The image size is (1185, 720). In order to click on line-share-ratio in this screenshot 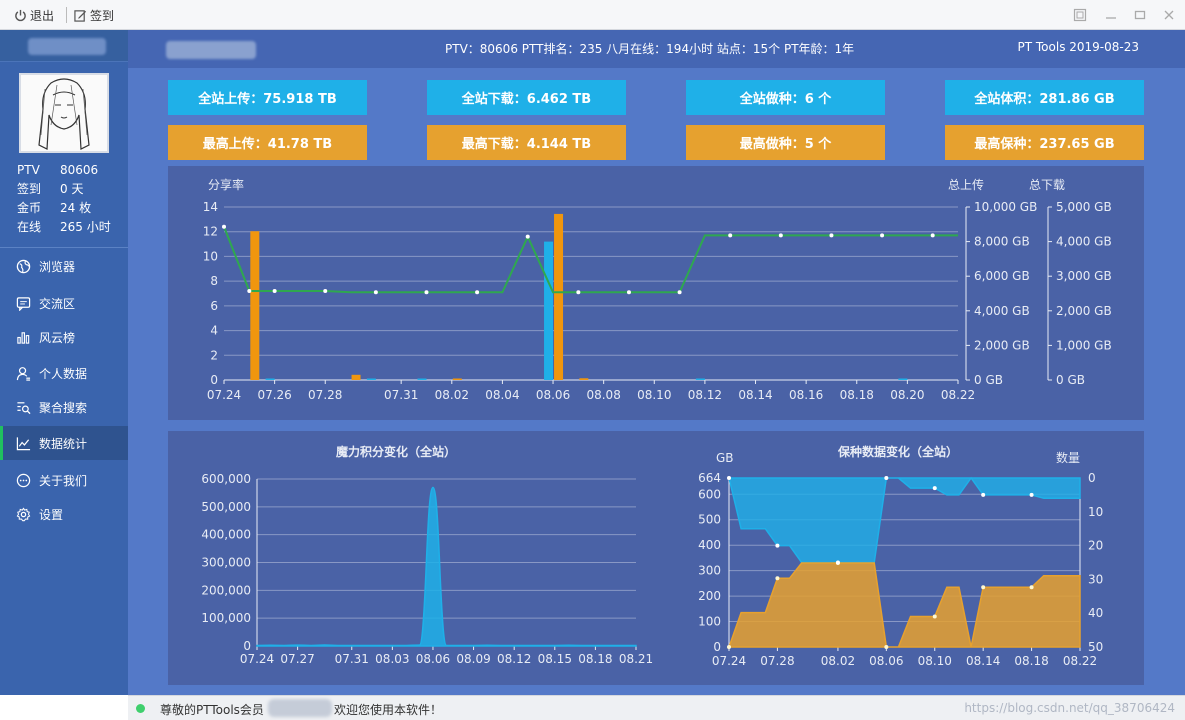, I will do `click(590, 260)`.